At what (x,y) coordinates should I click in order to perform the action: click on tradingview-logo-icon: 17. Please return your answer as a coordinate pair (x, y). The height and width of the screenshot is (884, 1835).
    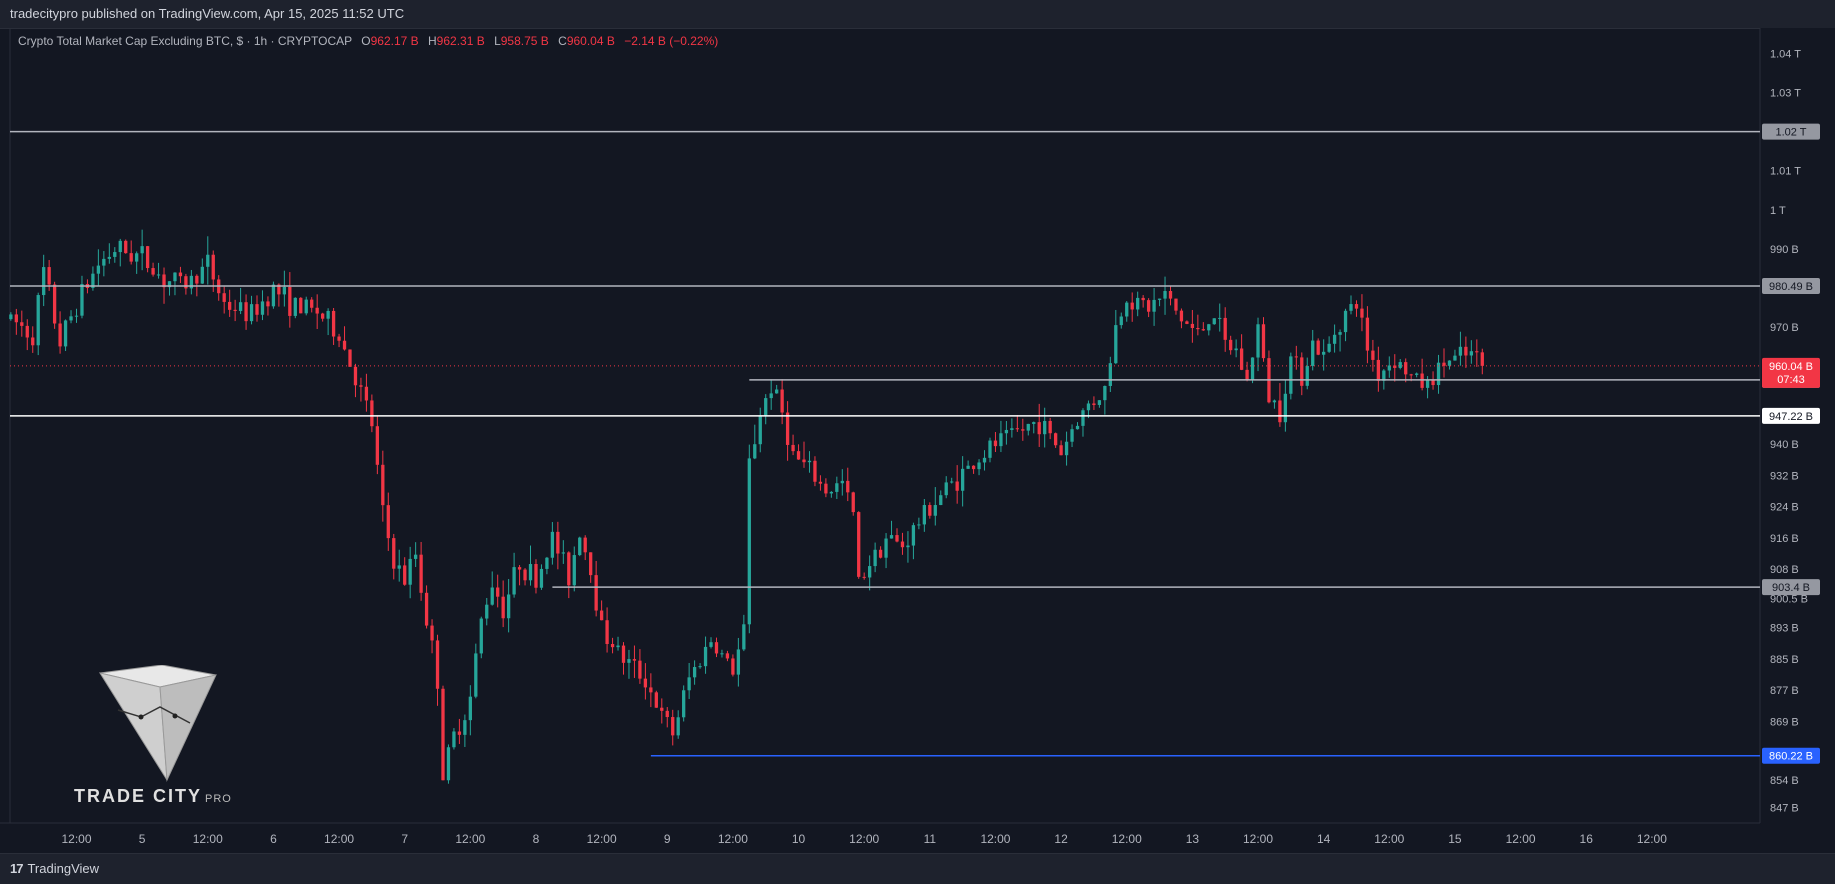
    Looking at the image, I should click on (17, 868).